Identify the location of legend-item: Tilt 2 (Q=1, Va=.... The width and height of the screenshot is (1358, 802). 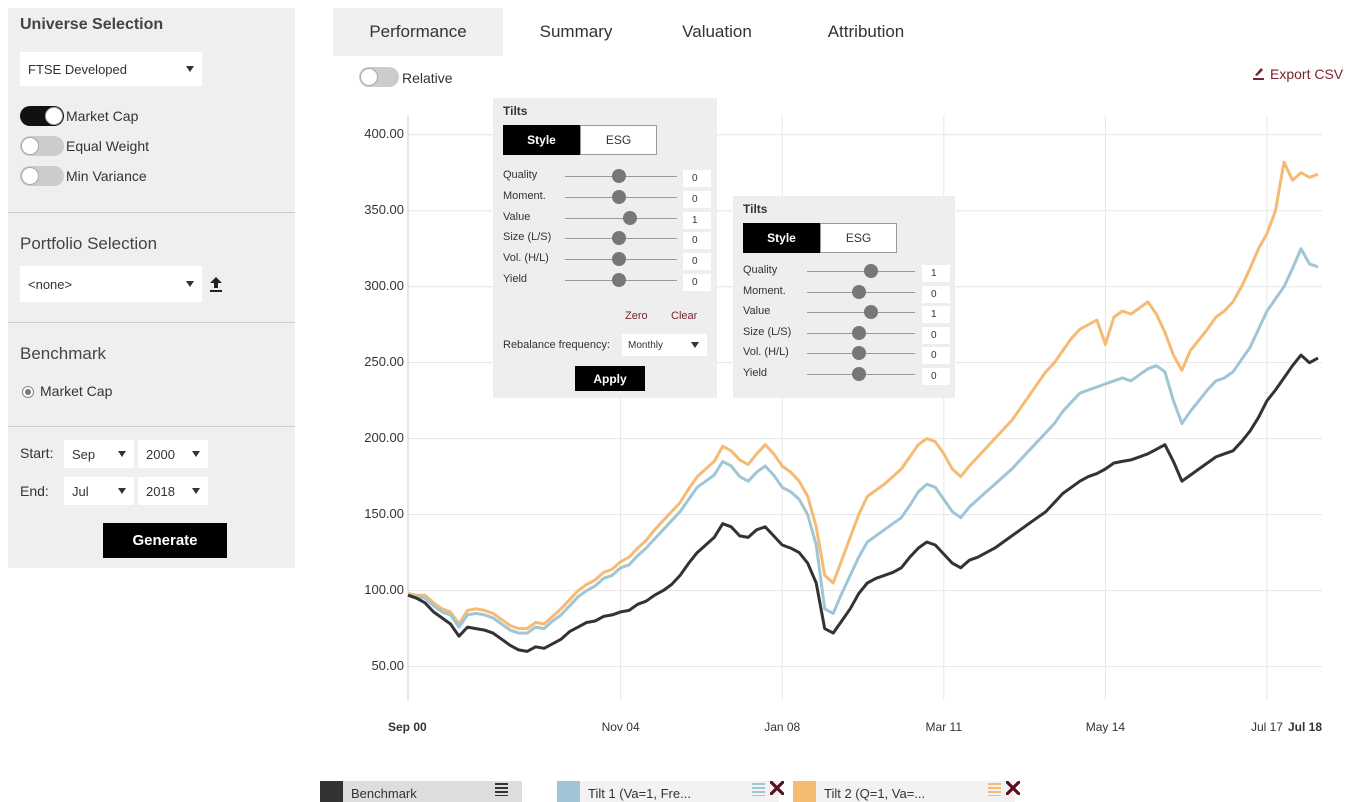
(918, 791).